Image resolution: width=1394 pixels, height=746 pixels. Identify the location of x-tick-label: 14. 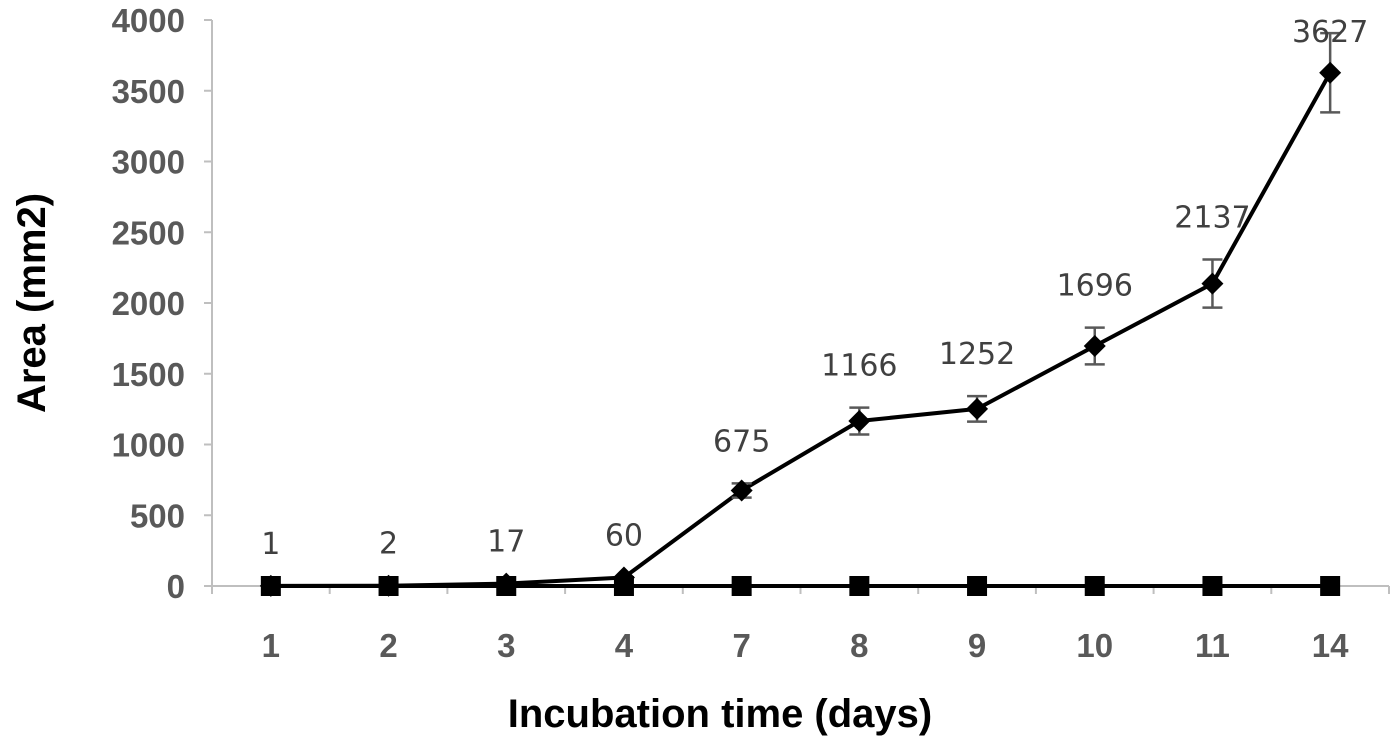
(1330, 645).